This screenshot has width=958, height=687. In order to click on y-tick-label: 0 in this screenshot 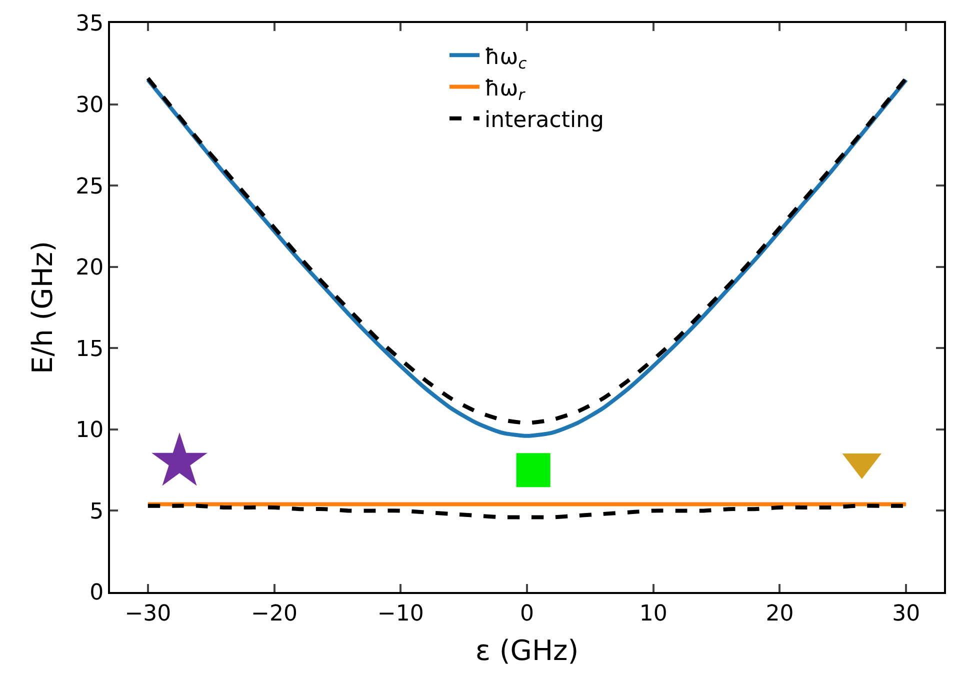, I will do `click(97, 593)`.